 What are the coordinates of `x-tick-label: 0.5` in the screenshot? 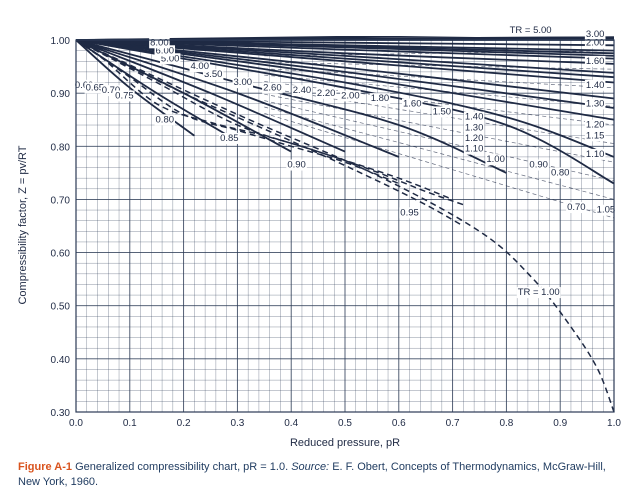 It's located at (345, 423).